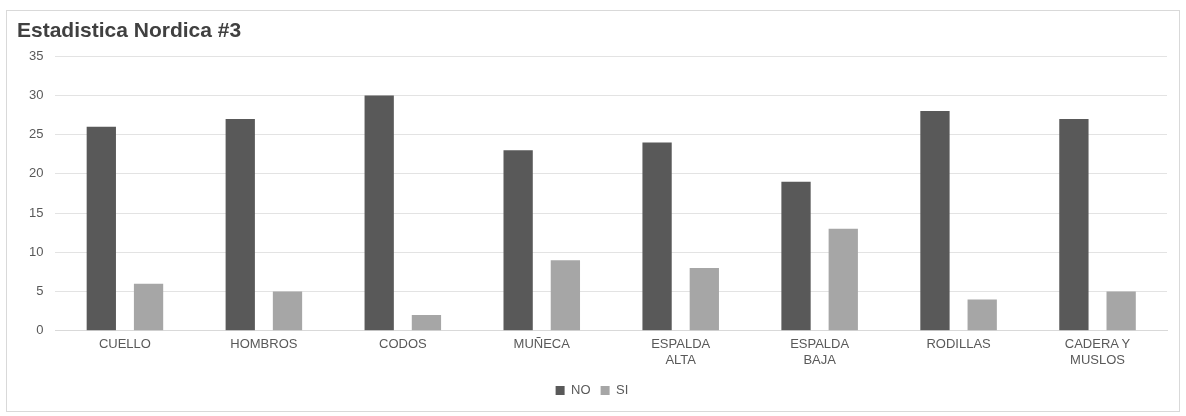  I want to click on y-tick-label: 10, so click(36, 251).